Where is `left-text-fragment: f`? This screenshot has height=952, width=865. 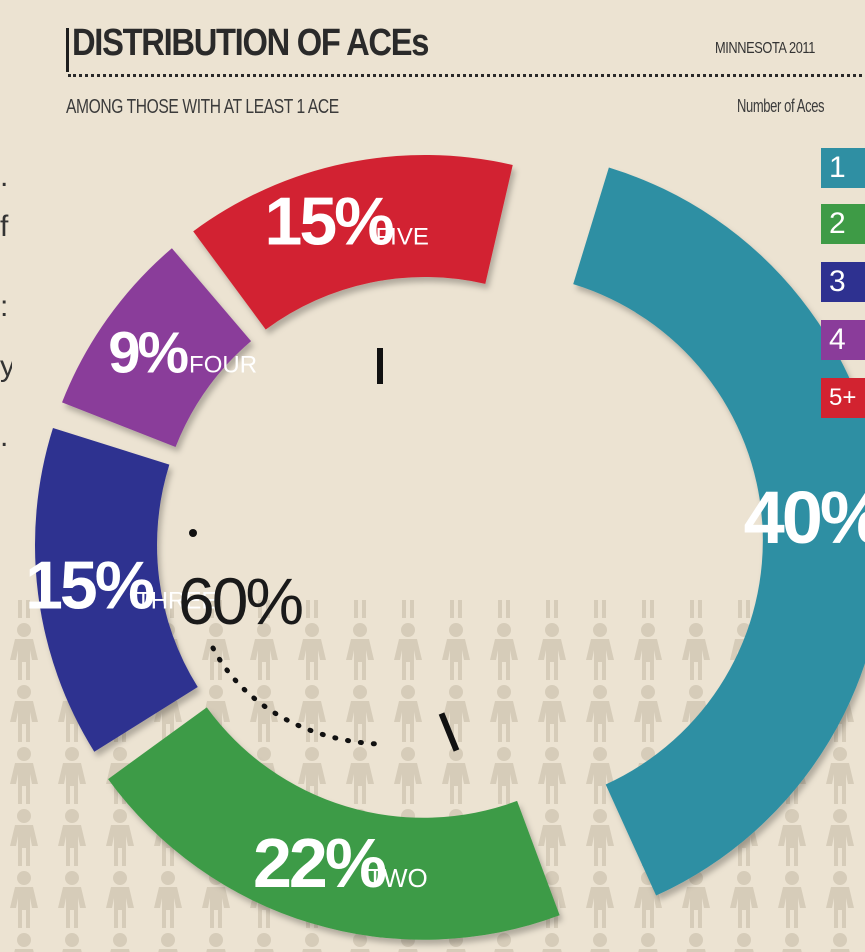
left-text-fragment: f is located at coordinates (4, 226).